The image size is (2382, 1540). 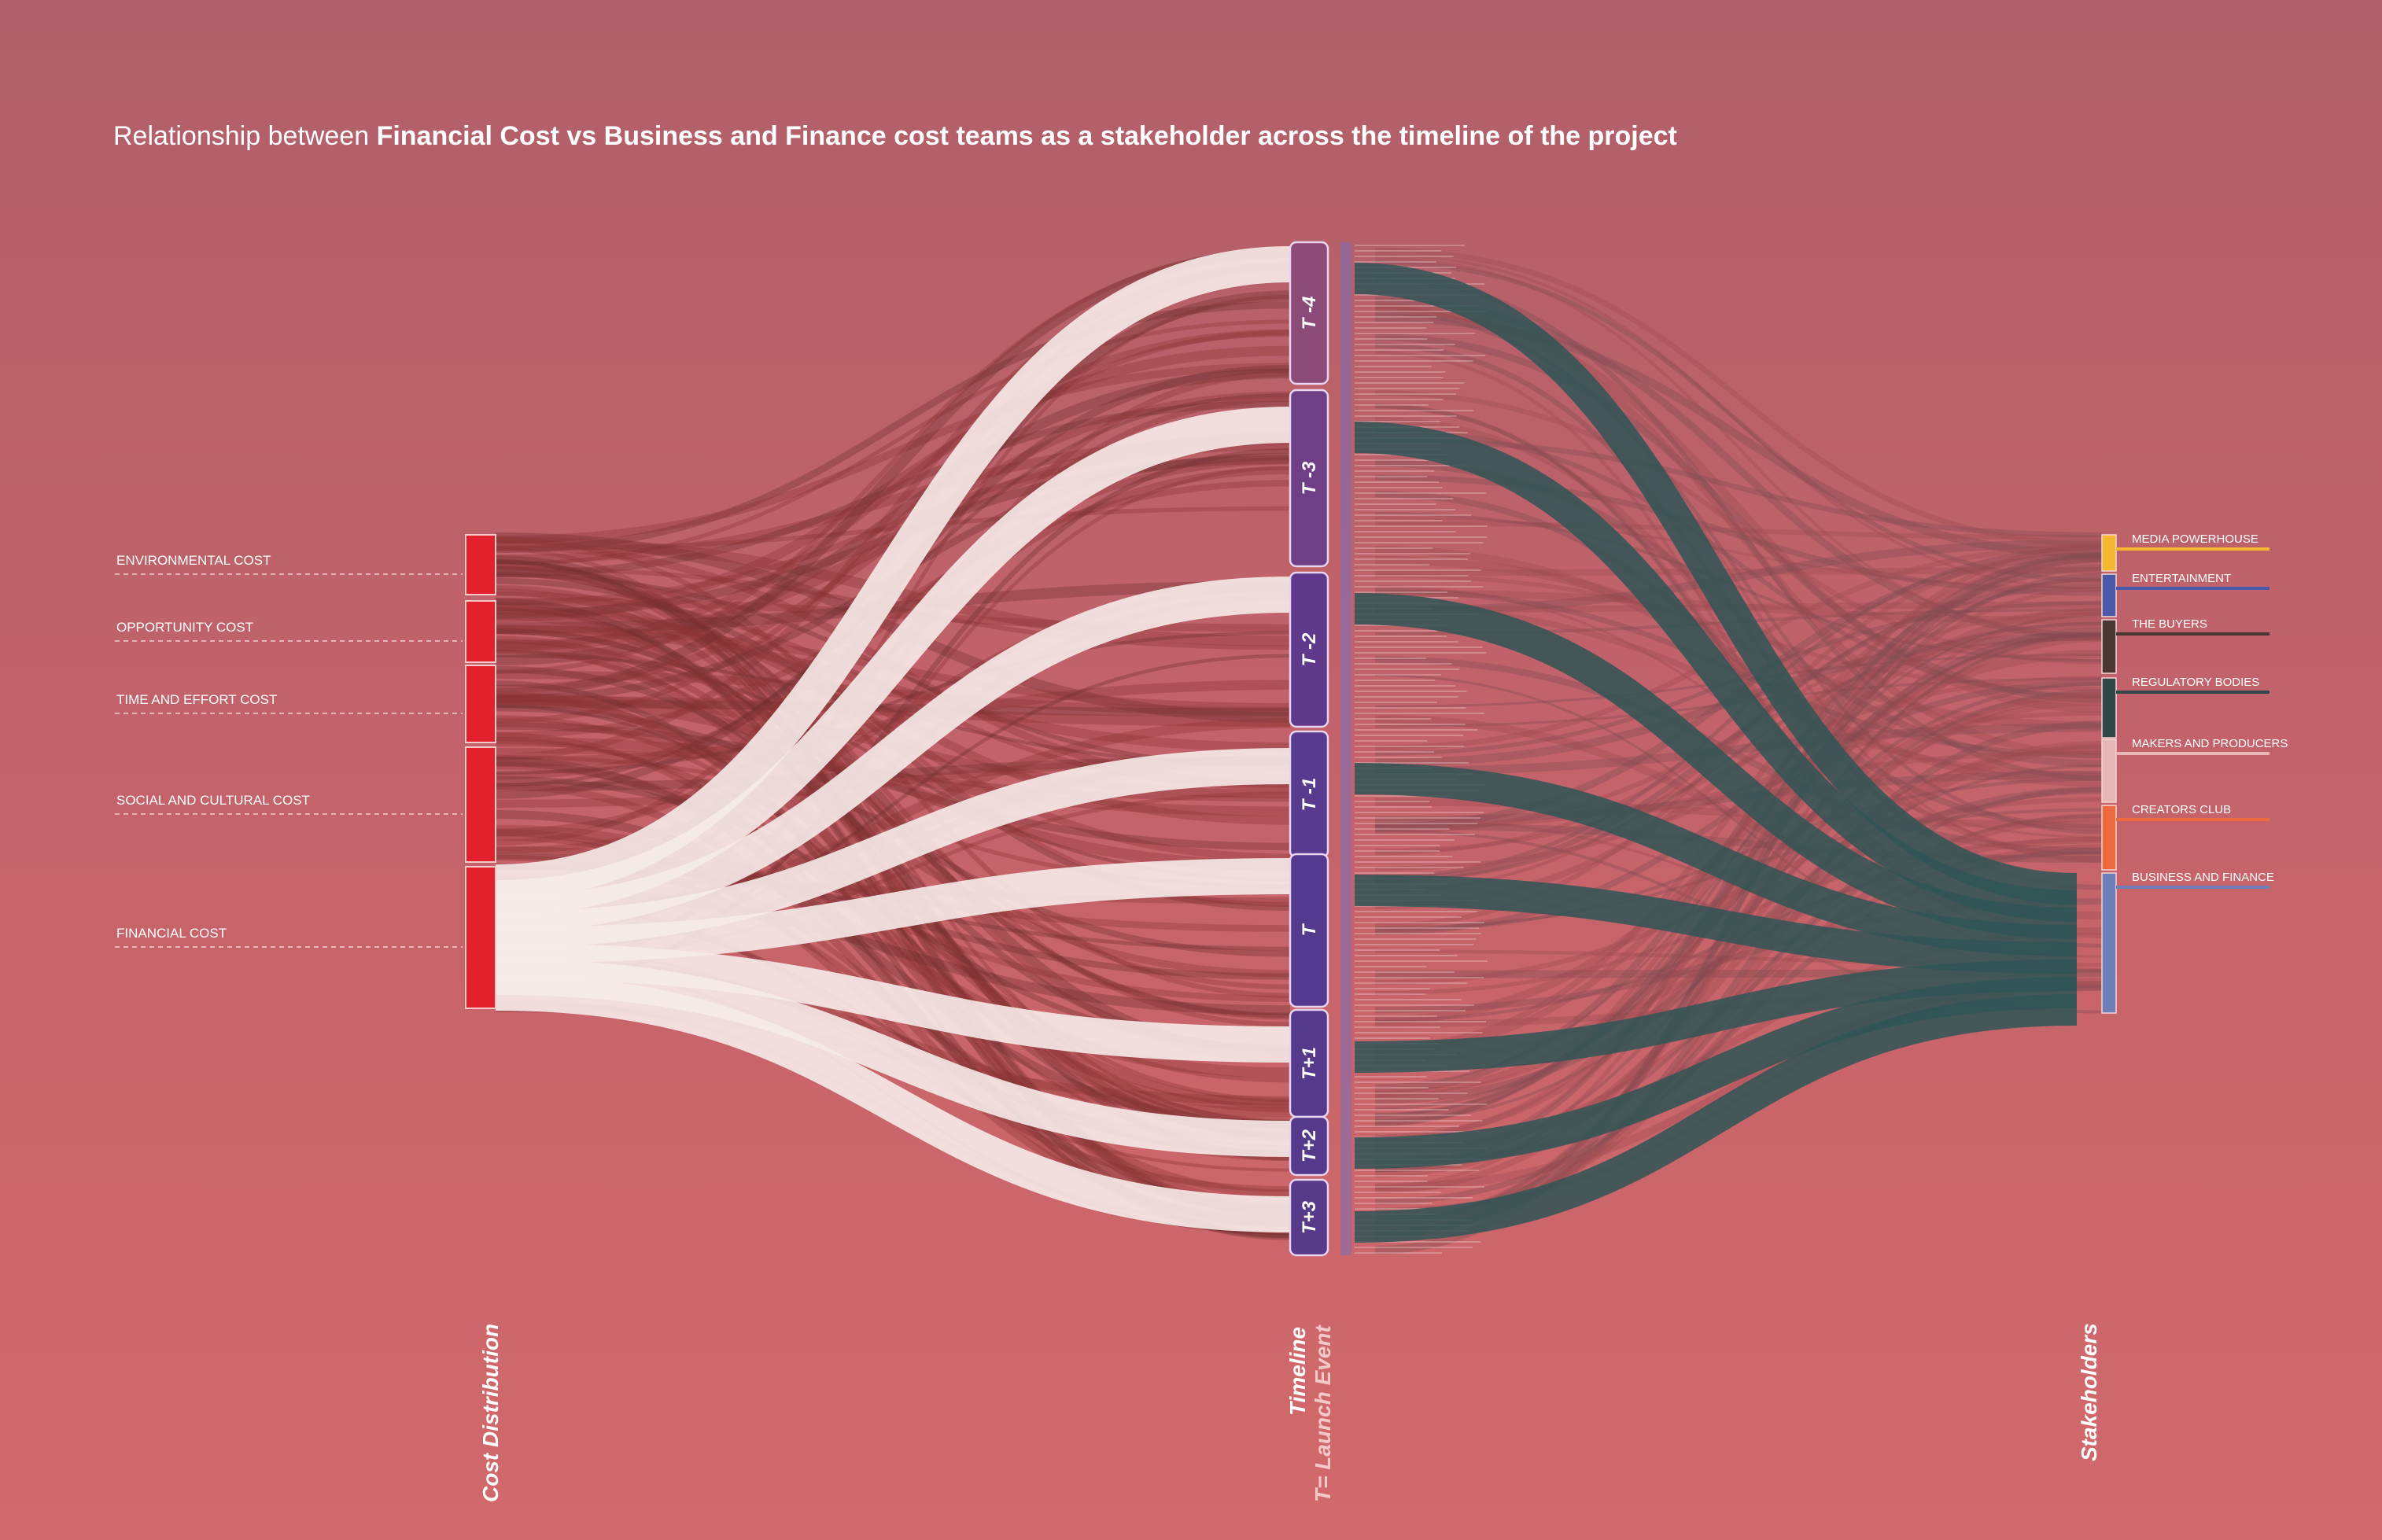 I want to click on stakeholder-label-entertainment: ENTERTAINMENT, so click(x=2181, y=578).